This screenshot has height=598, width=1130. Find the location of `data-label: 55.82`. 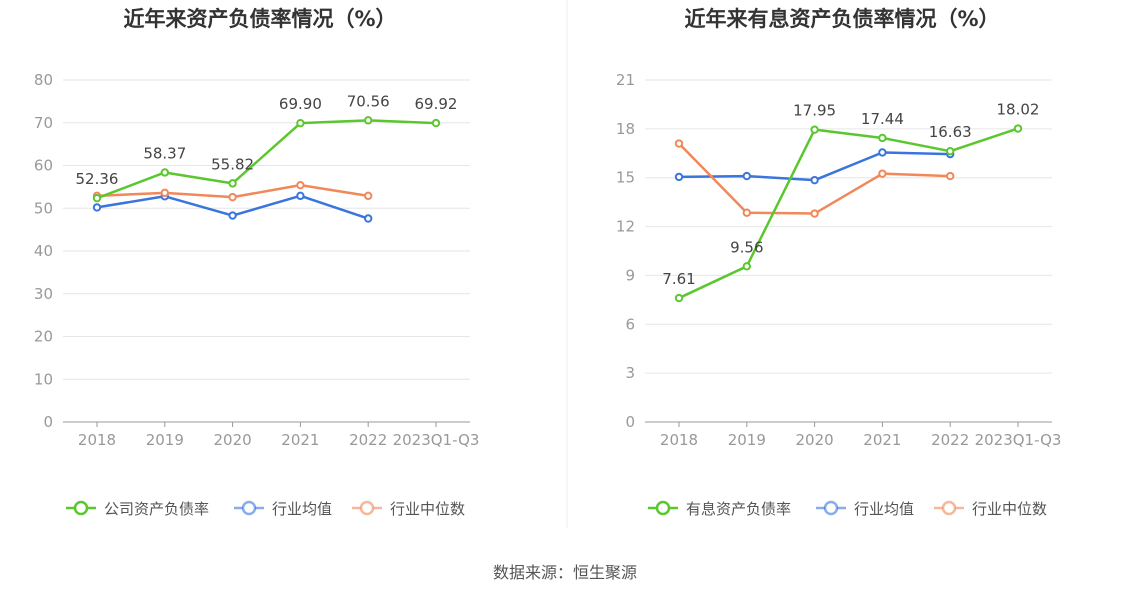

data-label: 55.82 is located at coordinates (232, 164).